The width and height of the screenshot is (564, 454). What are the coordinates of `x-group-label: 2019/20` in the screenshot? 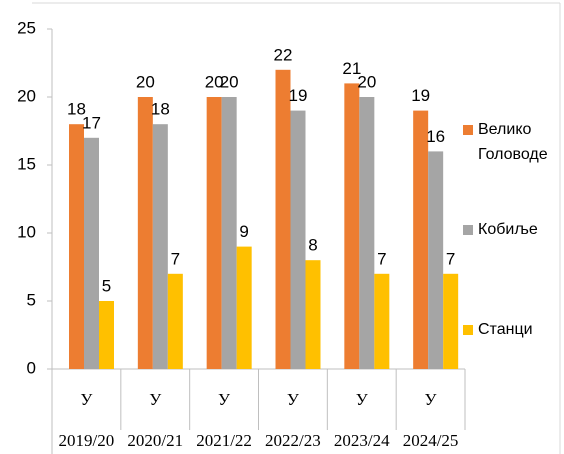 It's located at (87, 440).